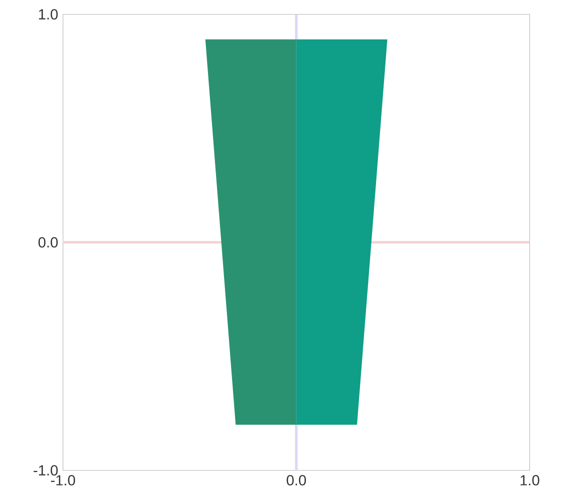 The image size is (586, 497). Describe the element at coordinates (48, 242) in the screenshot. I see `y-tick-label: 0.0` at that location.